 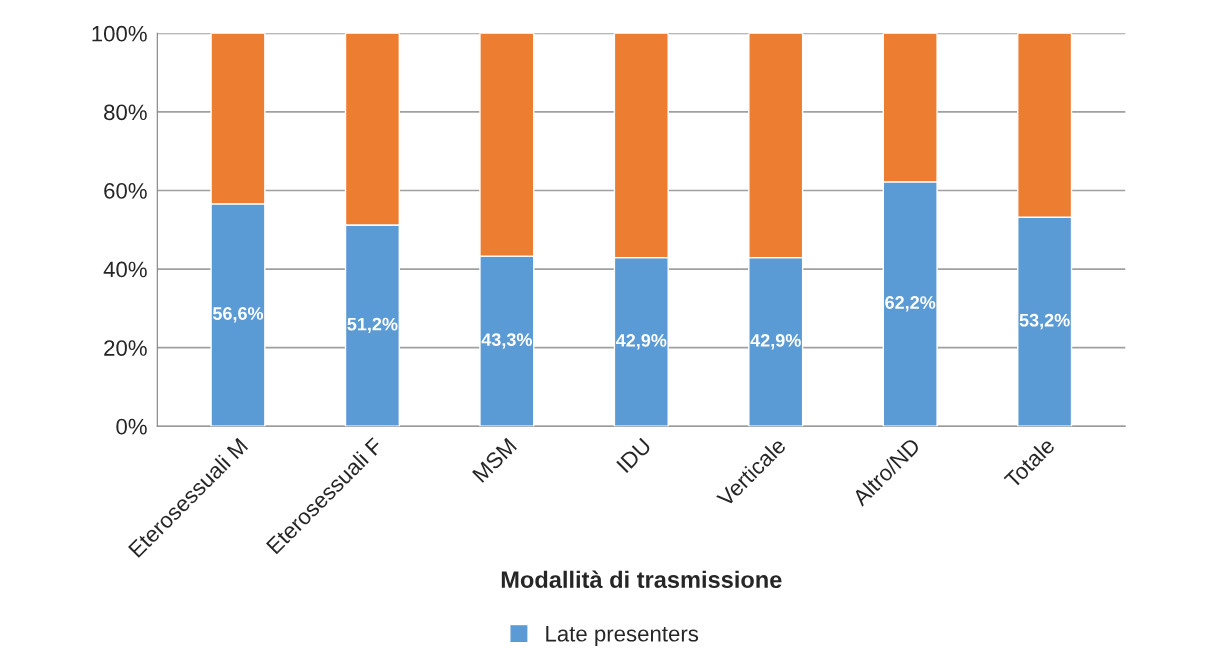 I want to click on data-label: 62,2%, so click(x=910, y=304).